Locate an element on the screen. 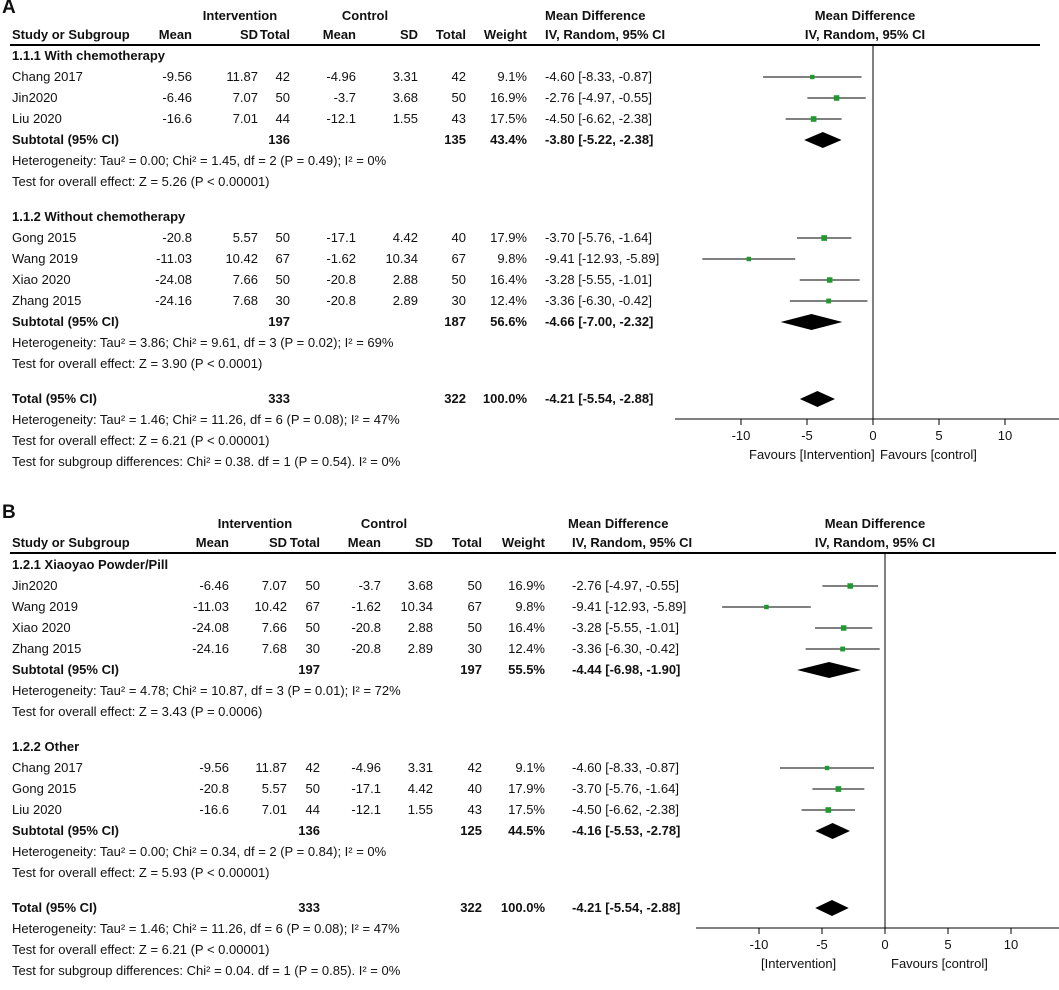 This screenshot has width=1059, height=990. study-name: Gong 2015 is located at coordinates (44, 788).